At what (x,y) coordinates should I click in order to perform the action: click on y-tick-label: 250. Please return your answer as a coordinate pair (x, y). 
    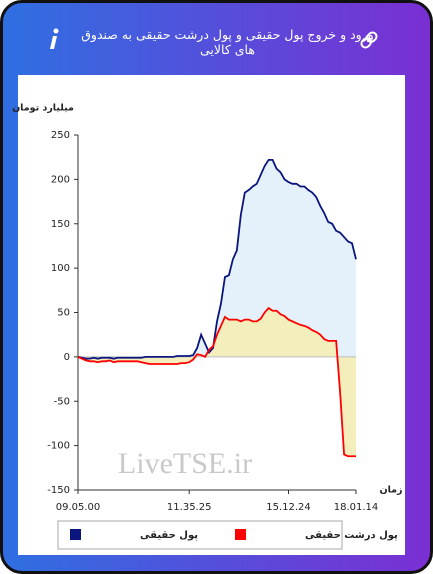
    Looking at the image, I should click on (60, 135).